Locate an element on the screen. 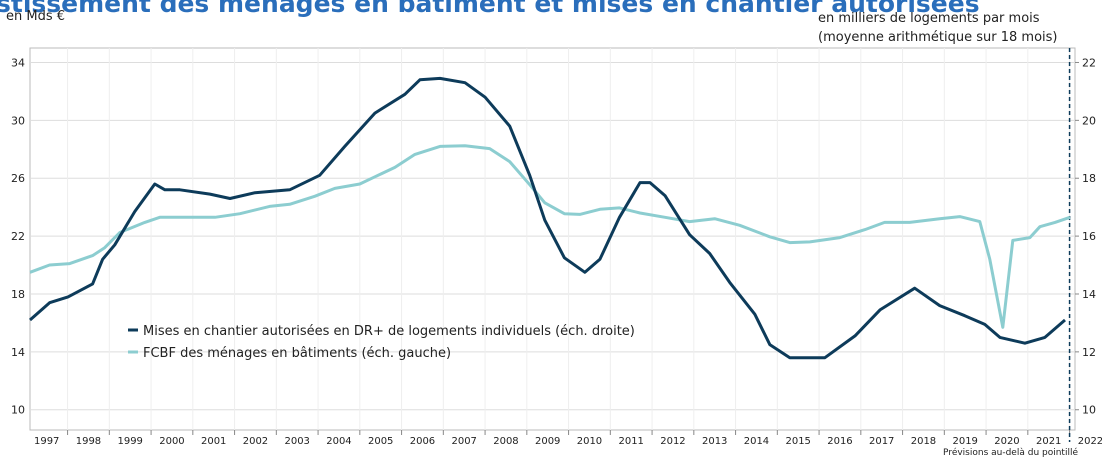 The image size is (1102, 462). x-tick-label: 2012 is located at coordinates (672, 441).